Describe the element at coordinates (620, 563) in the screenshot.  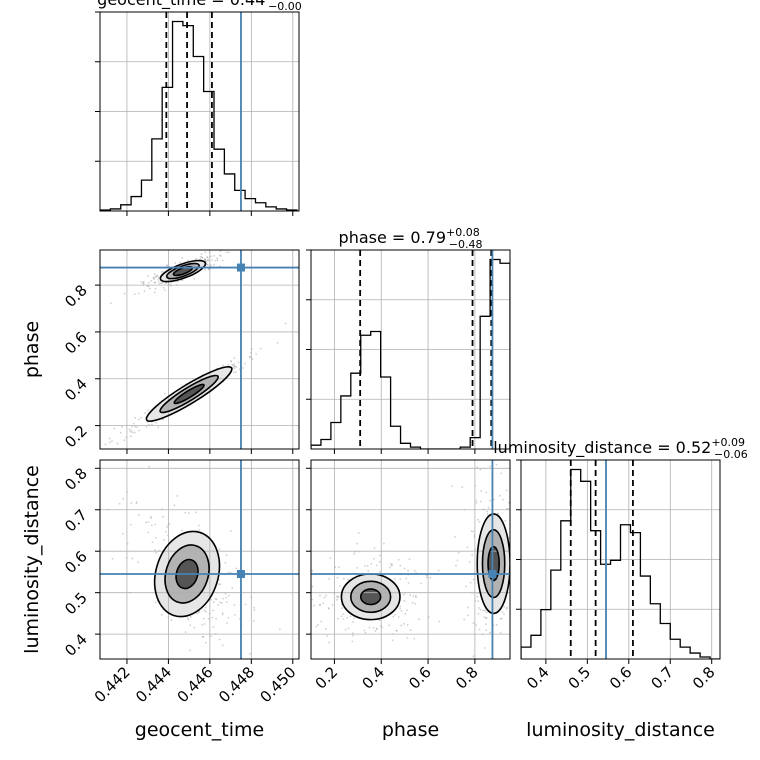
I see `histogram-luminosity_distance` at that location.